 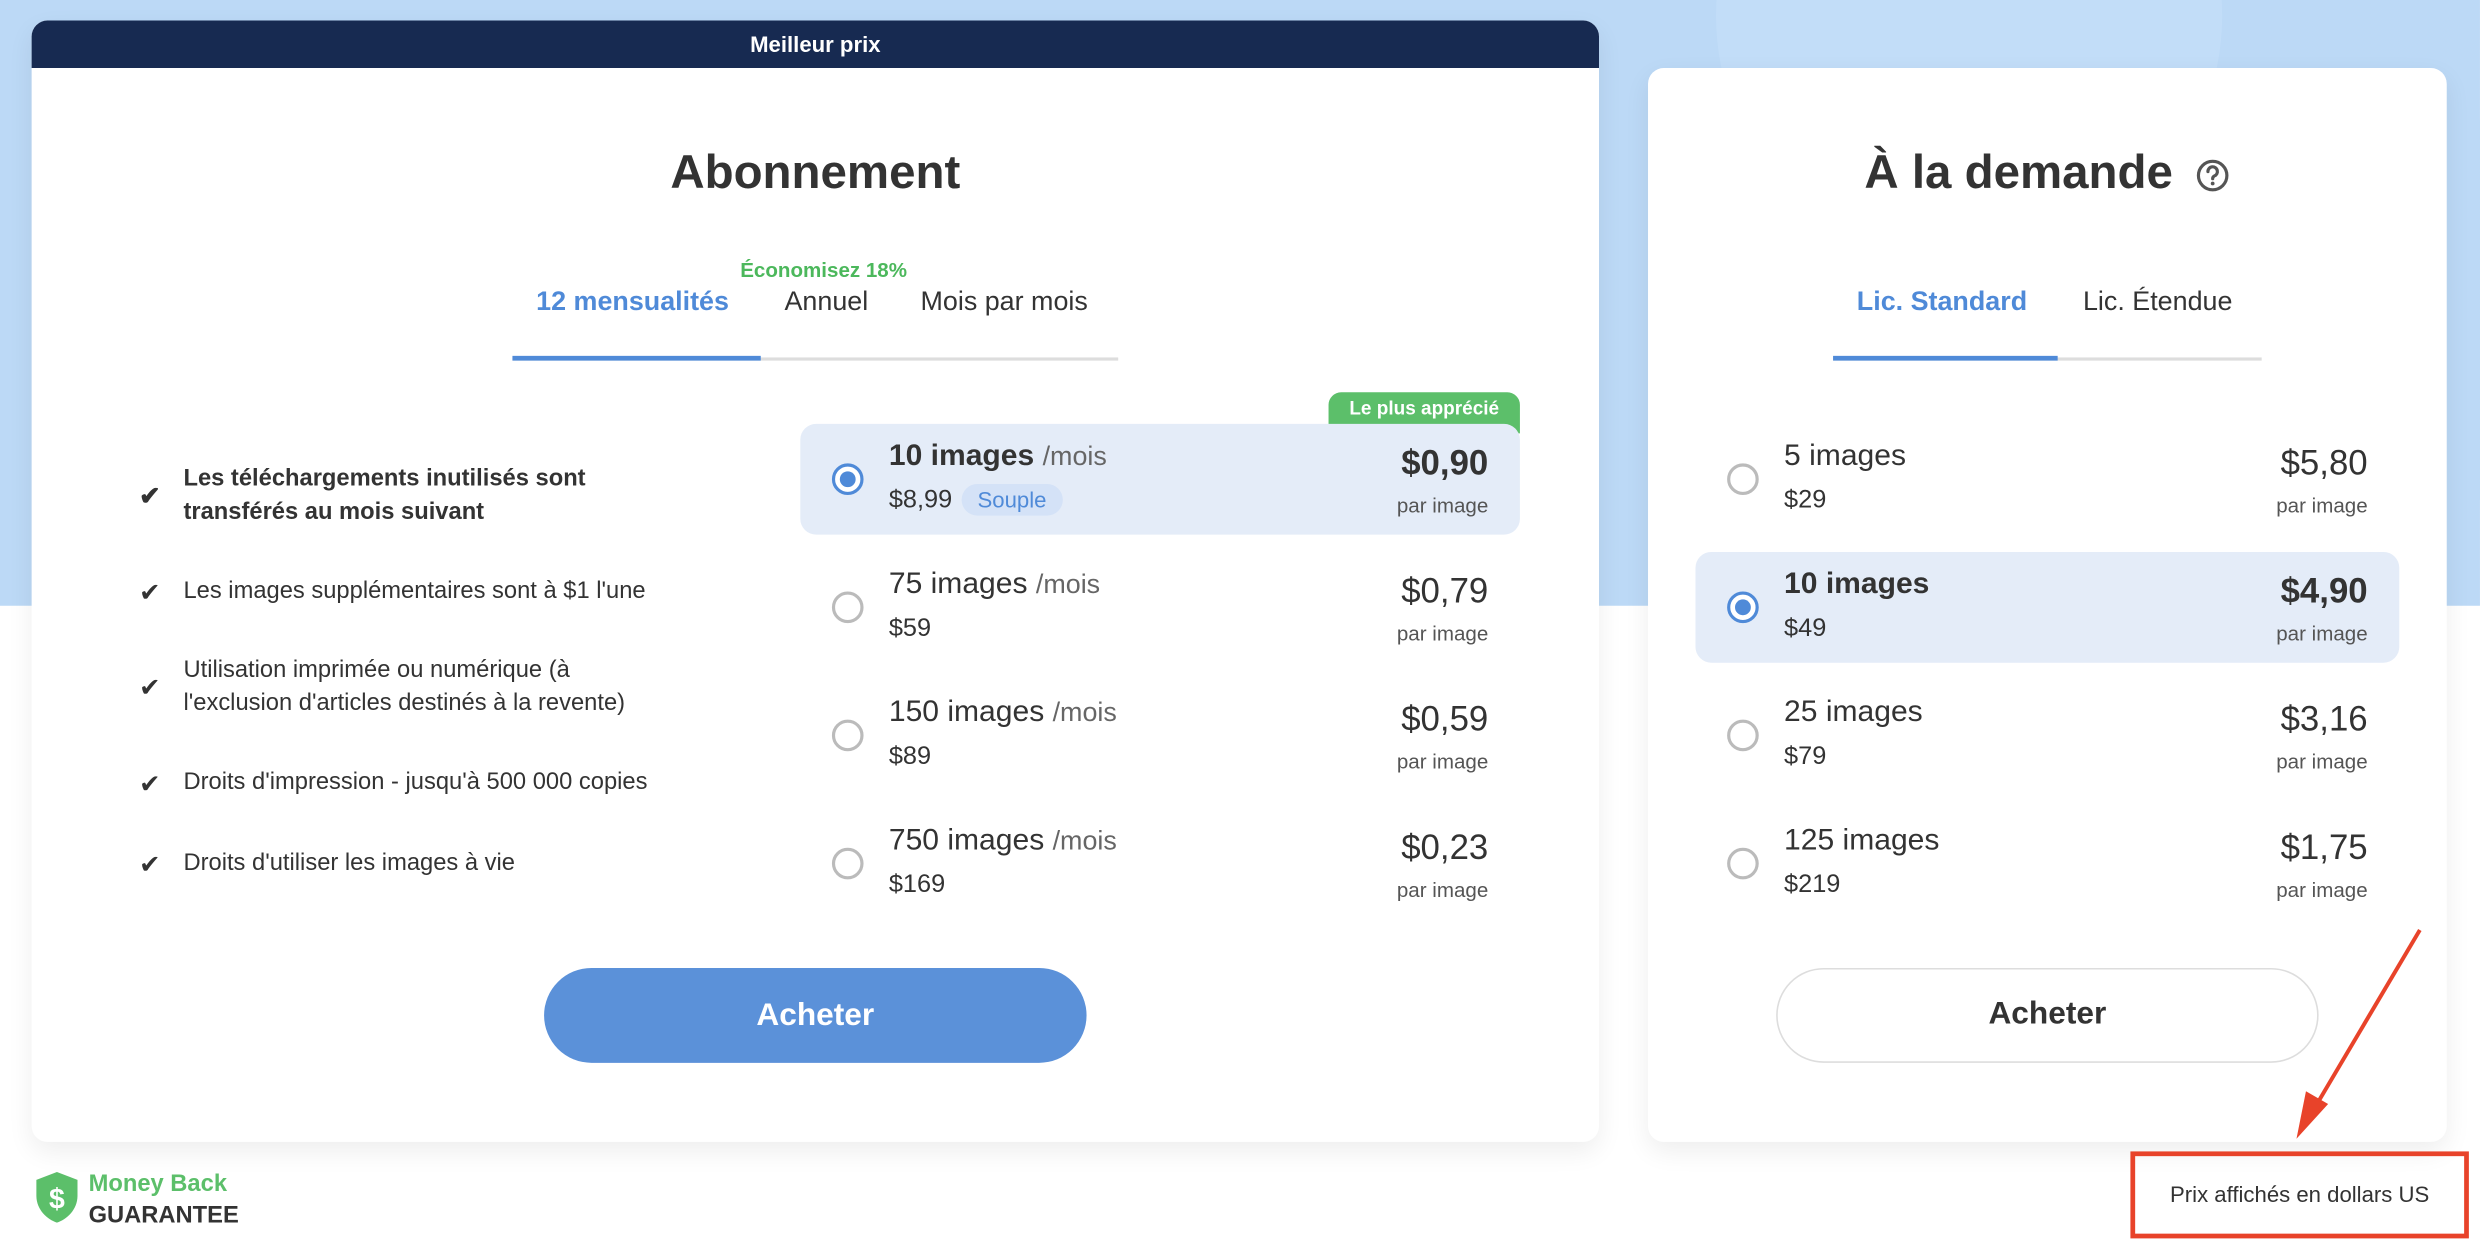 What do you see at coordinates (2324, 462) in the screenshot?
I see `plan-unit-price: $5,80` at bounding box center [2324, 462].